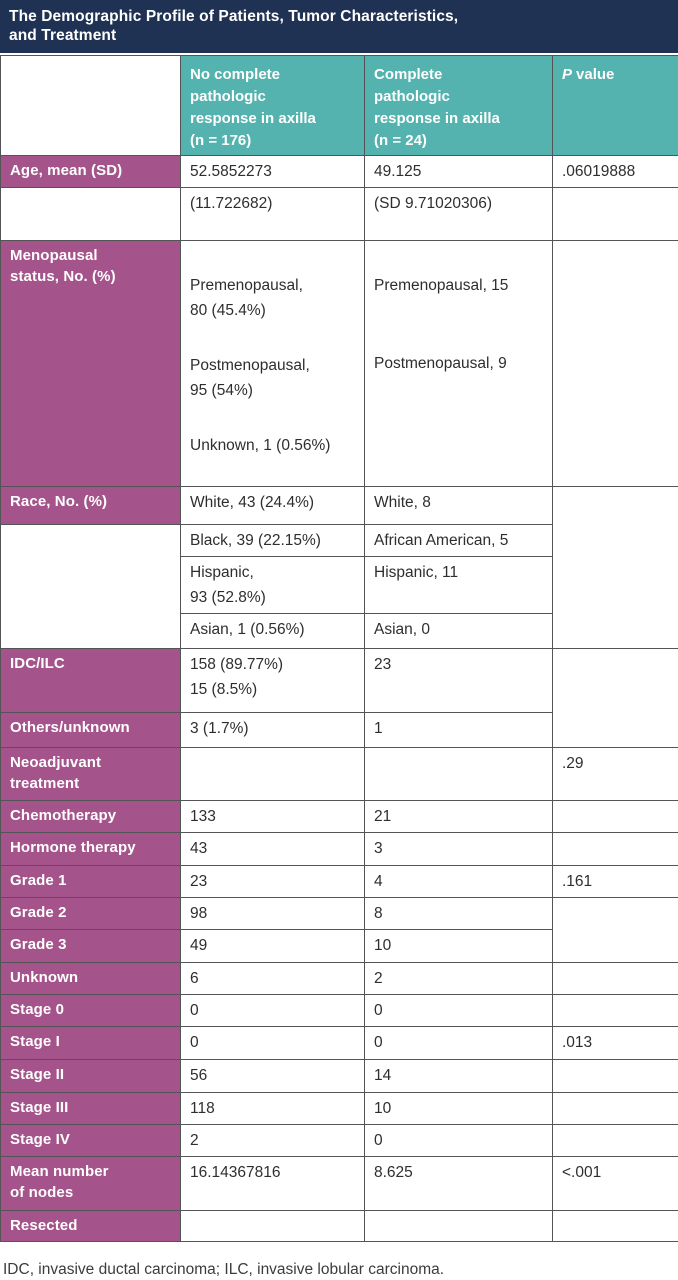 The height and width of the screenshot is (1280, 678). I want to click on p-value-cell: .013, so click(615, 1043).